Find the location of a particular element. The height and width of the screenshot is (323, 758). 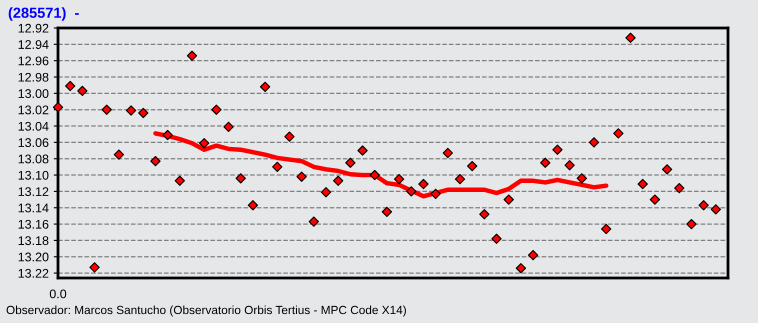

chart-title: (285571) - is located at coordinates (43, 14).